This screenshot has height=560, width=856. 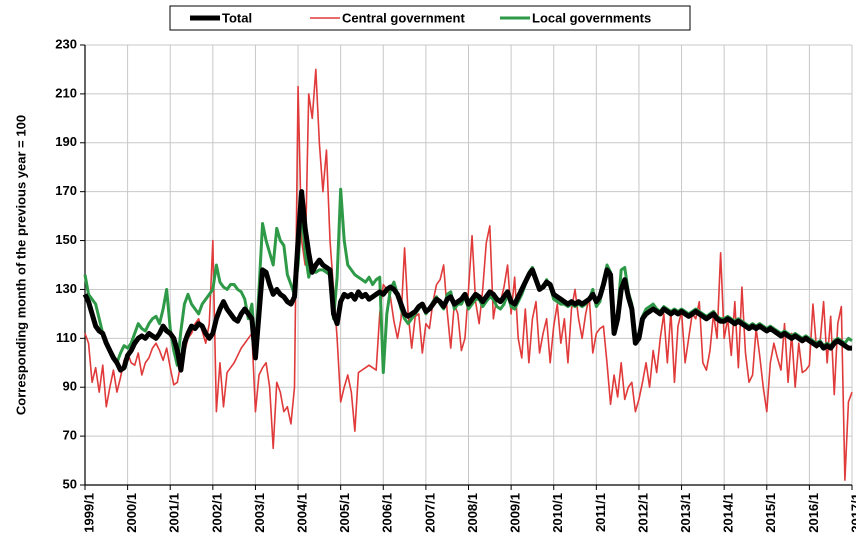 What do you see at coordinates (728, 513) in the screenshot?
I see `x-tick-label: 2014/1` at bounding box center [728, 513].